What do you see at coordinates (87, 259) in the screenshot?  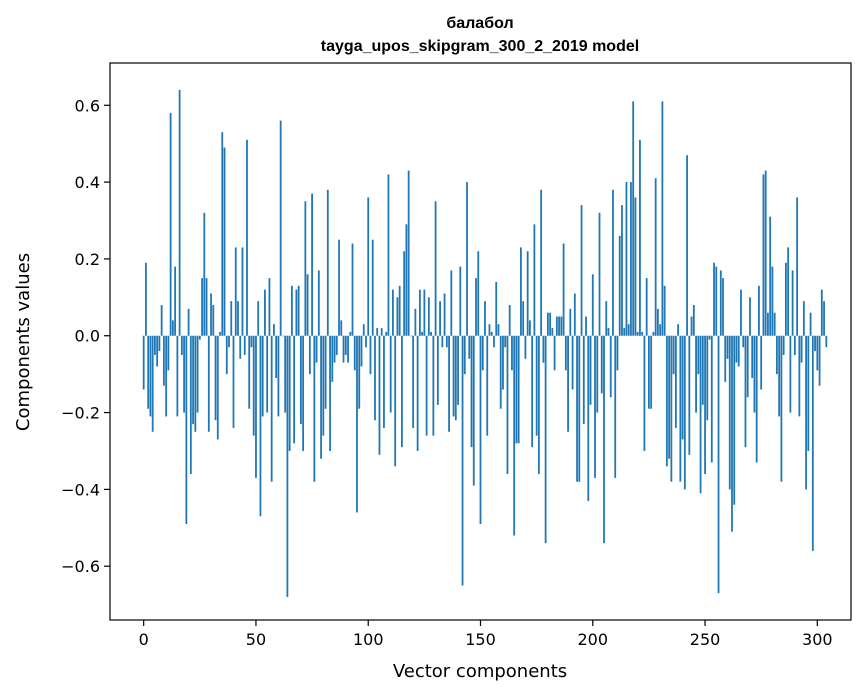 I see `y-tick-label: 0.2` at bounding box center [87, 259].